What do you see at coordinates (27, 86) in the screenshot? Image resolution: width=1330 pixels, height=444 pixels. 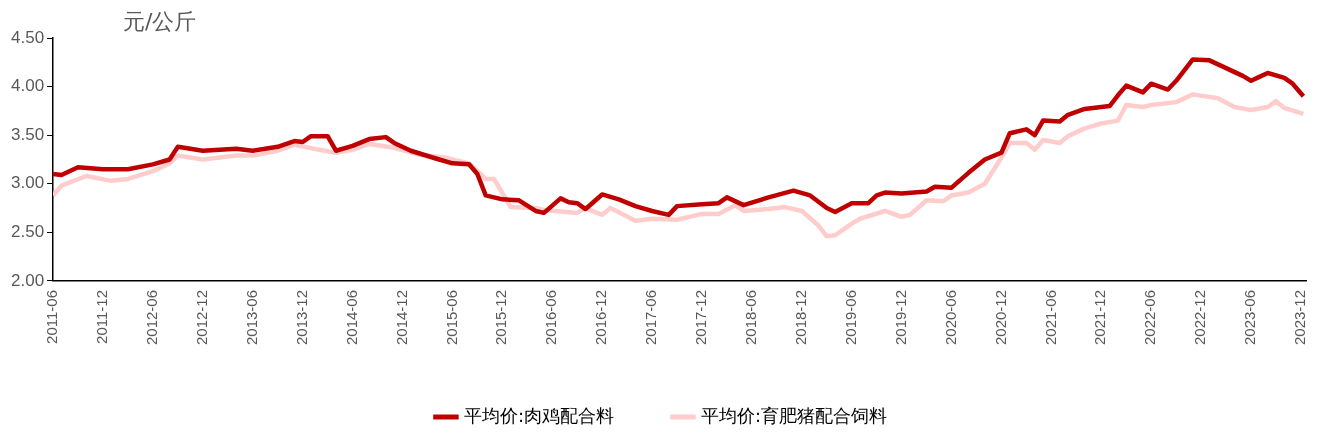 I see `y-tick-label: 4.00` at bounding box center [27, 86].